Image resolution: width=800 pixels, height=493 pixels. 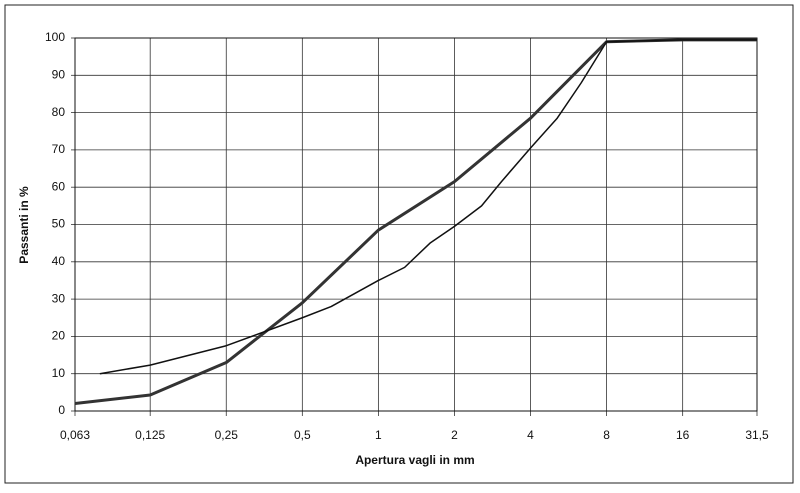 What do you see at coordinates (75, 435) in the screenshot?
I see `x-tick-label: 0,063` at bounding box center [75, 435].